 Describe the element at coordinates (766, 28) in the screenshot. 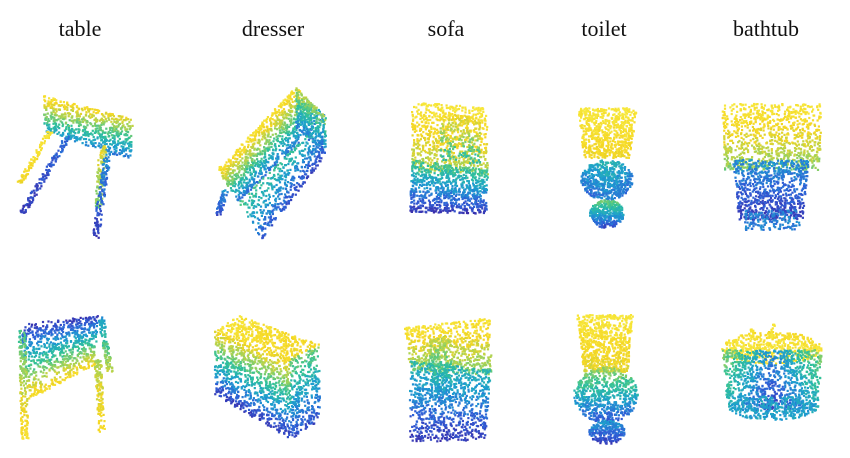

I see `column-label-bathtub: bathtub` at that location.